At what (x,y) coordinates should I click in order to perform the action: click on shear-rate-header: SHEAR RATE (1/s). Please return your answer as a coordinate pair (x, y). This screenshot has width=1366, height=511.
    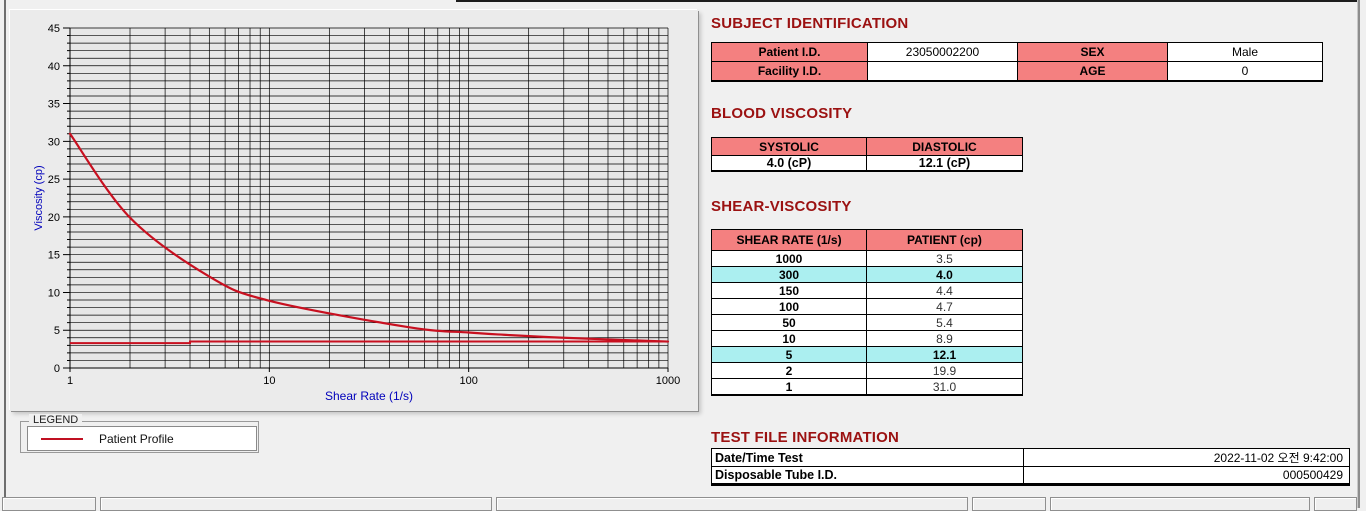
    Looking at the image, I should click on (789, 240).